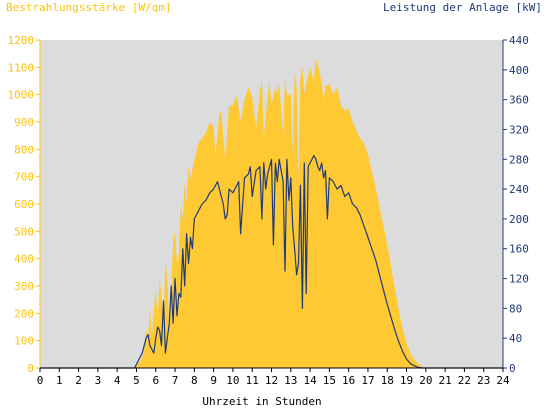 Image resolution: width=544 pixels, height=408 pixels. What do you see at coordinates (136, 380) in the screenshot?
I see `x-tick-label: 5` at bounding box center [136, 380].